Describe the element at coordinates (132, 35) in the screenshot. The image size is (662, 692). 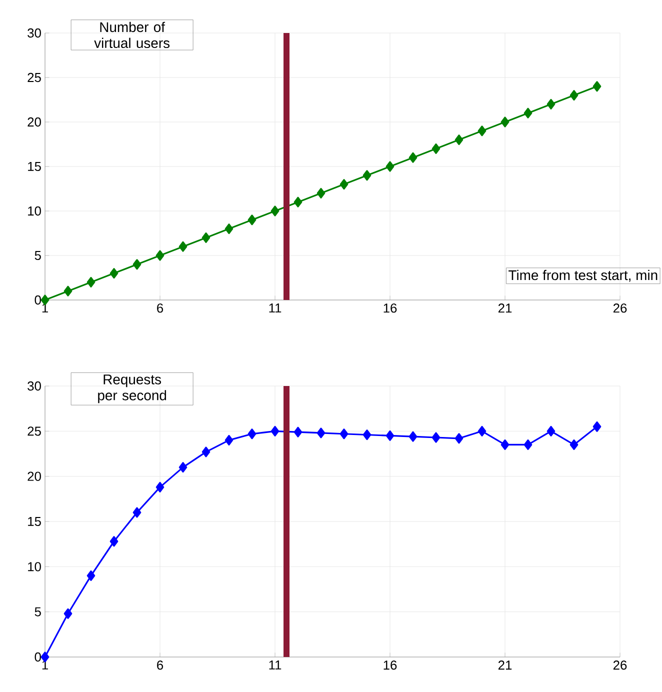
I see `y-axis-title: Number of virtual users` at that location.